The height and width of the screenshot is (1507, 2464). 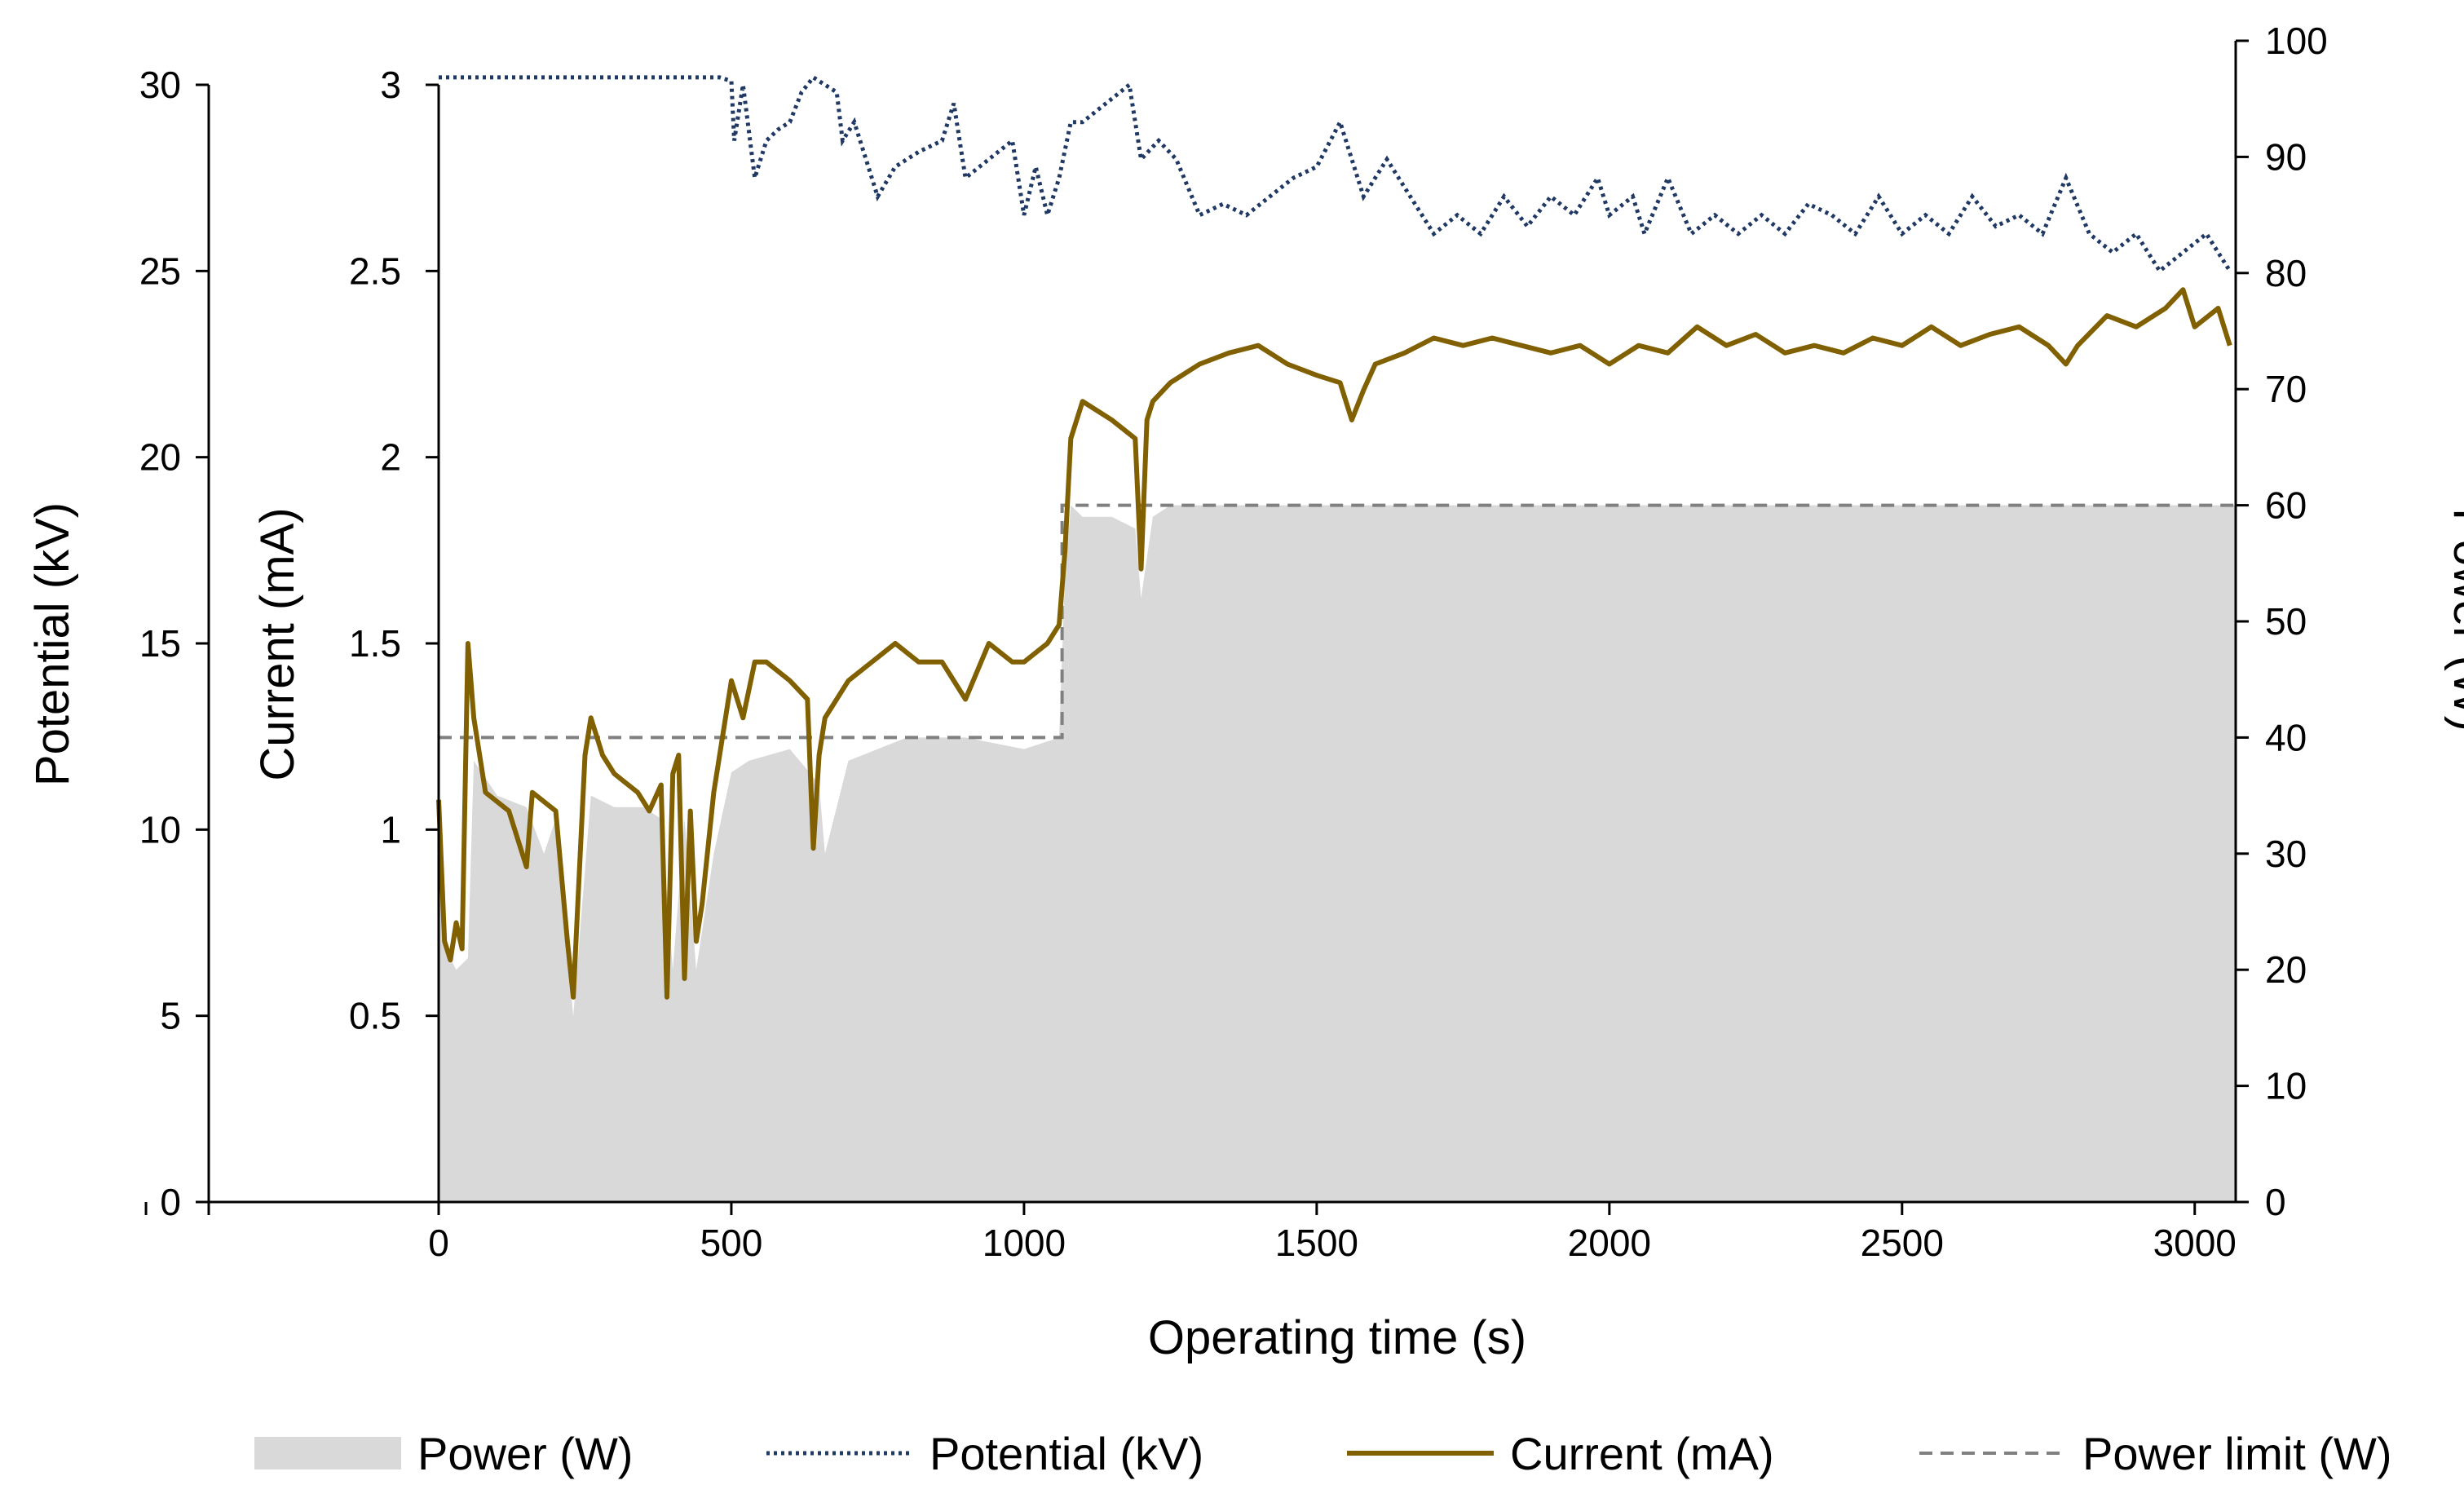 What do you see at coordinates (160, 643) in the screenshot?
I see `potential-tick-label: 15` at bounding box center [160, 643].